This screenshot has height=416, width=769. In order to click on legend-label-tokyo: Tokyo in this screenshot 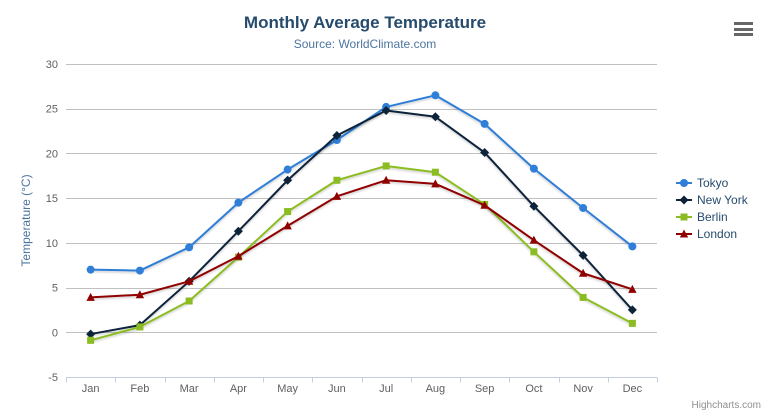, I will do `click(713, 182)`.